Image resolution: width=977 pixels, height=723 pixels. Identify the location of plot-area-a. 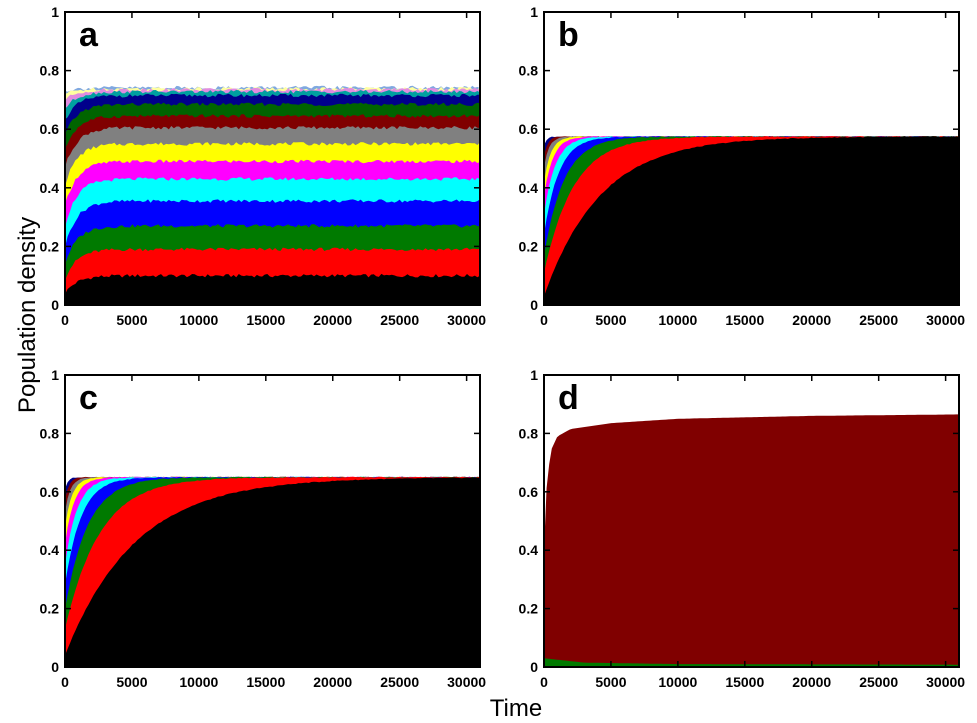
(272, 195).